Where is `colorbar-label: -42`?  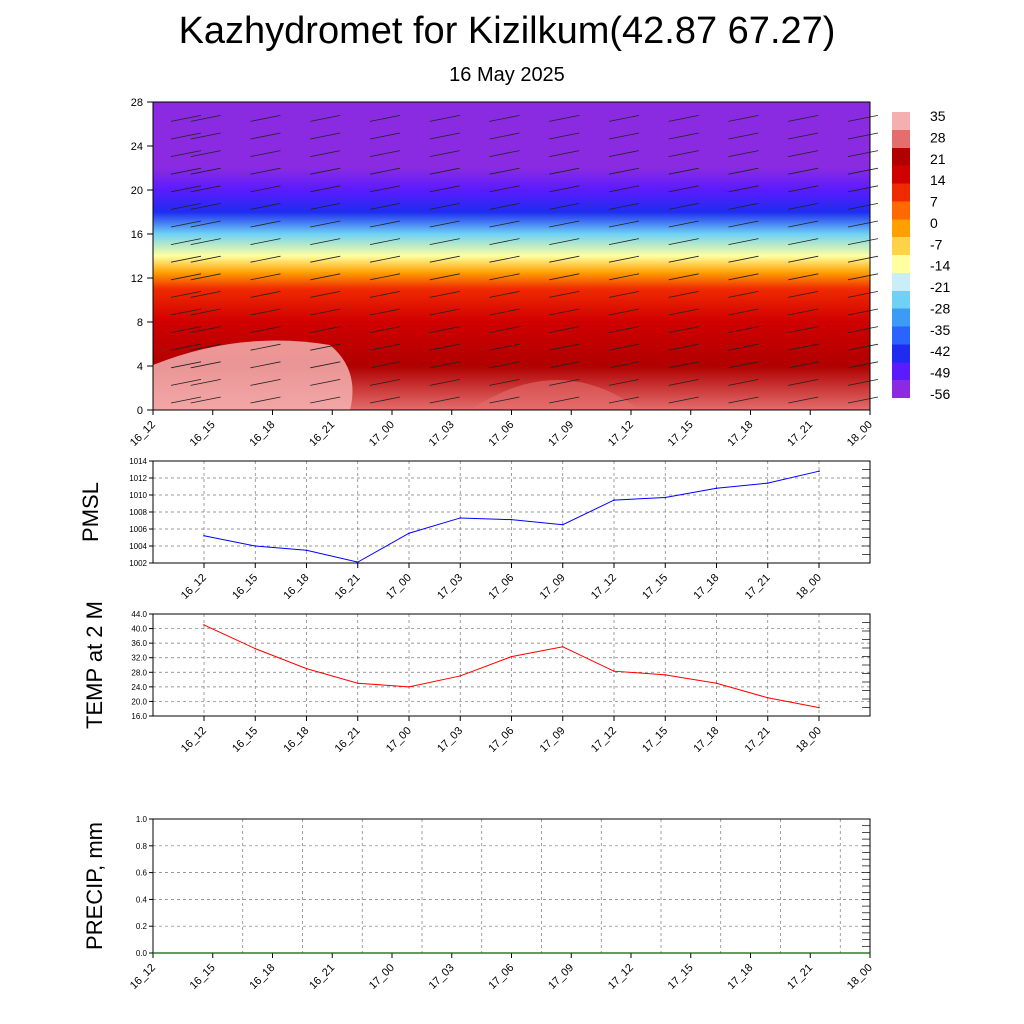 colorbar-label: -42 is located at coordinates (940, 351).